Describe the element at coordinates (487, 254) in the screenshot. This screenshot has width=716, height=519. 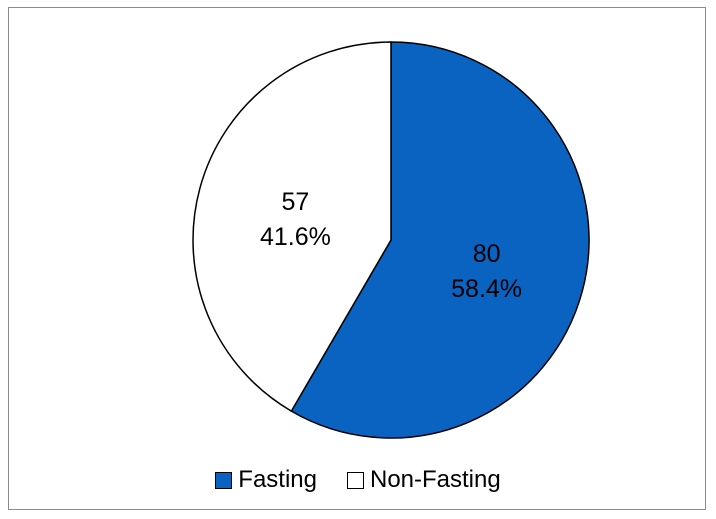
I see `slice-value-label-fasting: 80` at that location.